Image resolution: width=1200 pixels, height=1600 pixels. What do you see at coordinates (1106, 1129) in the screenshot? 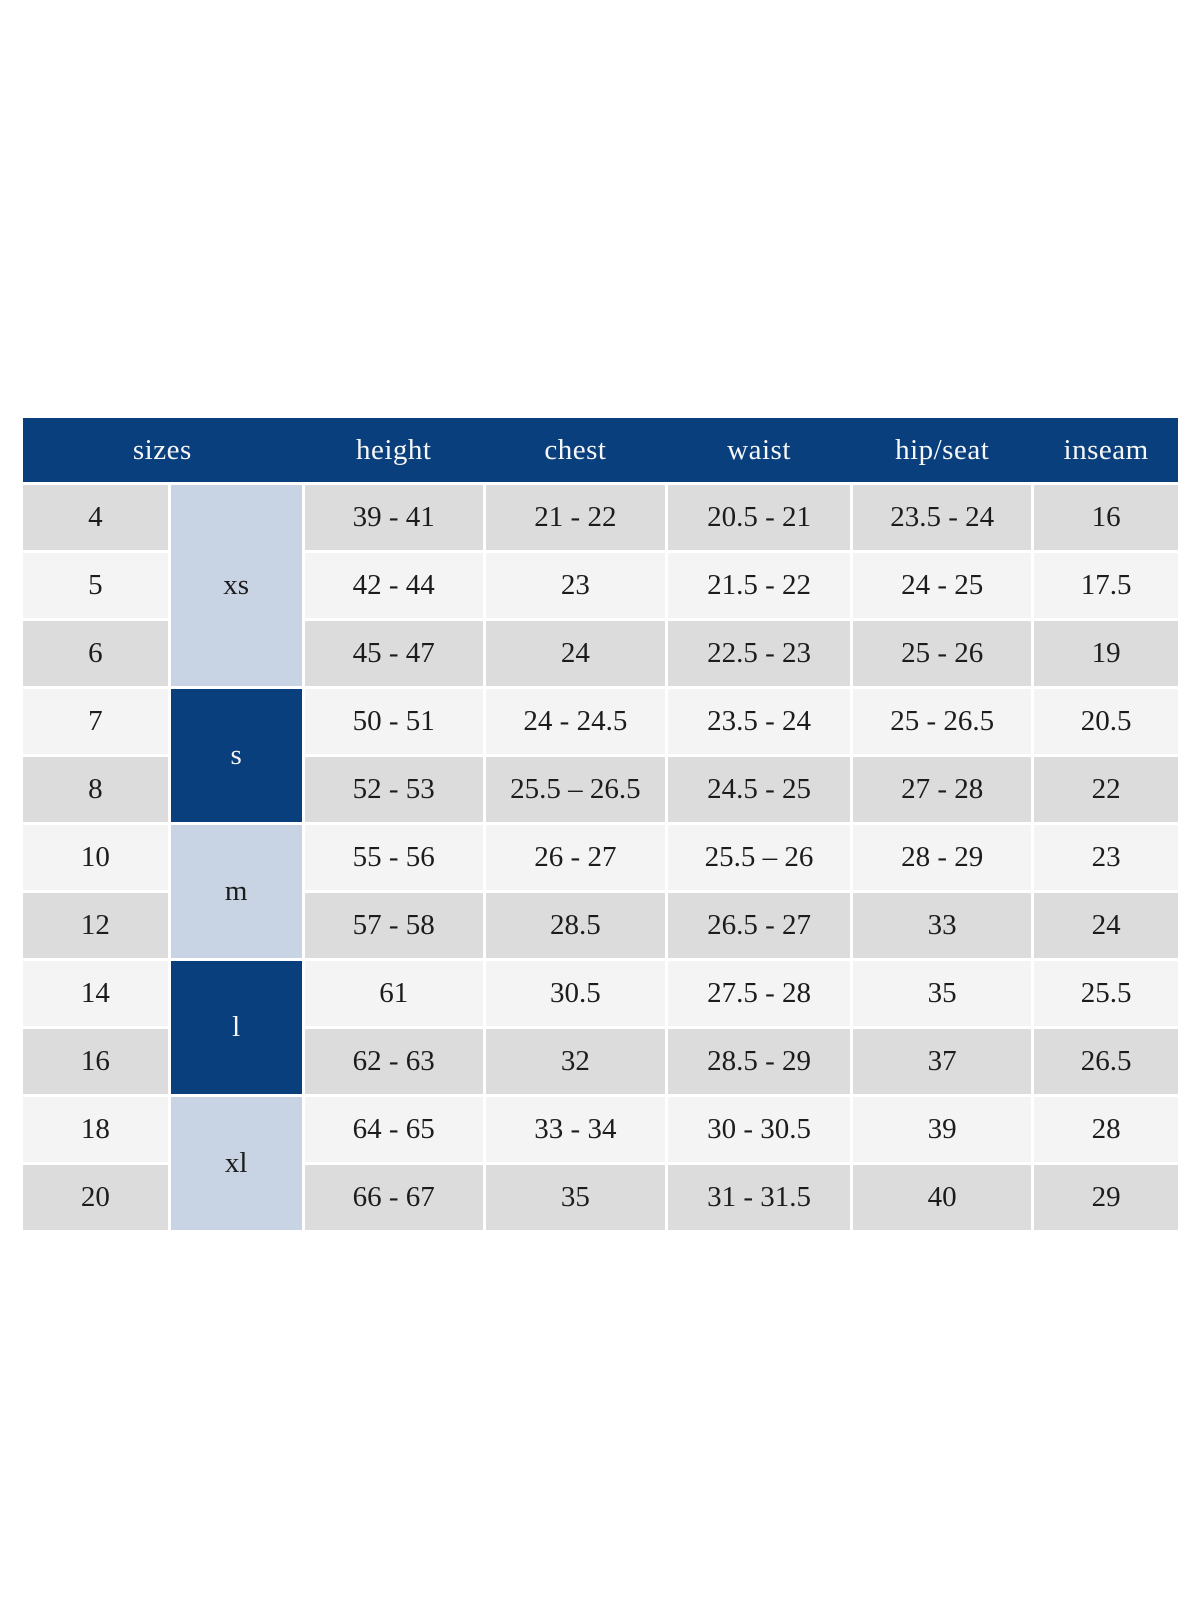
I see `inseam-cell: 28` at bounding box center [1106, 1129].